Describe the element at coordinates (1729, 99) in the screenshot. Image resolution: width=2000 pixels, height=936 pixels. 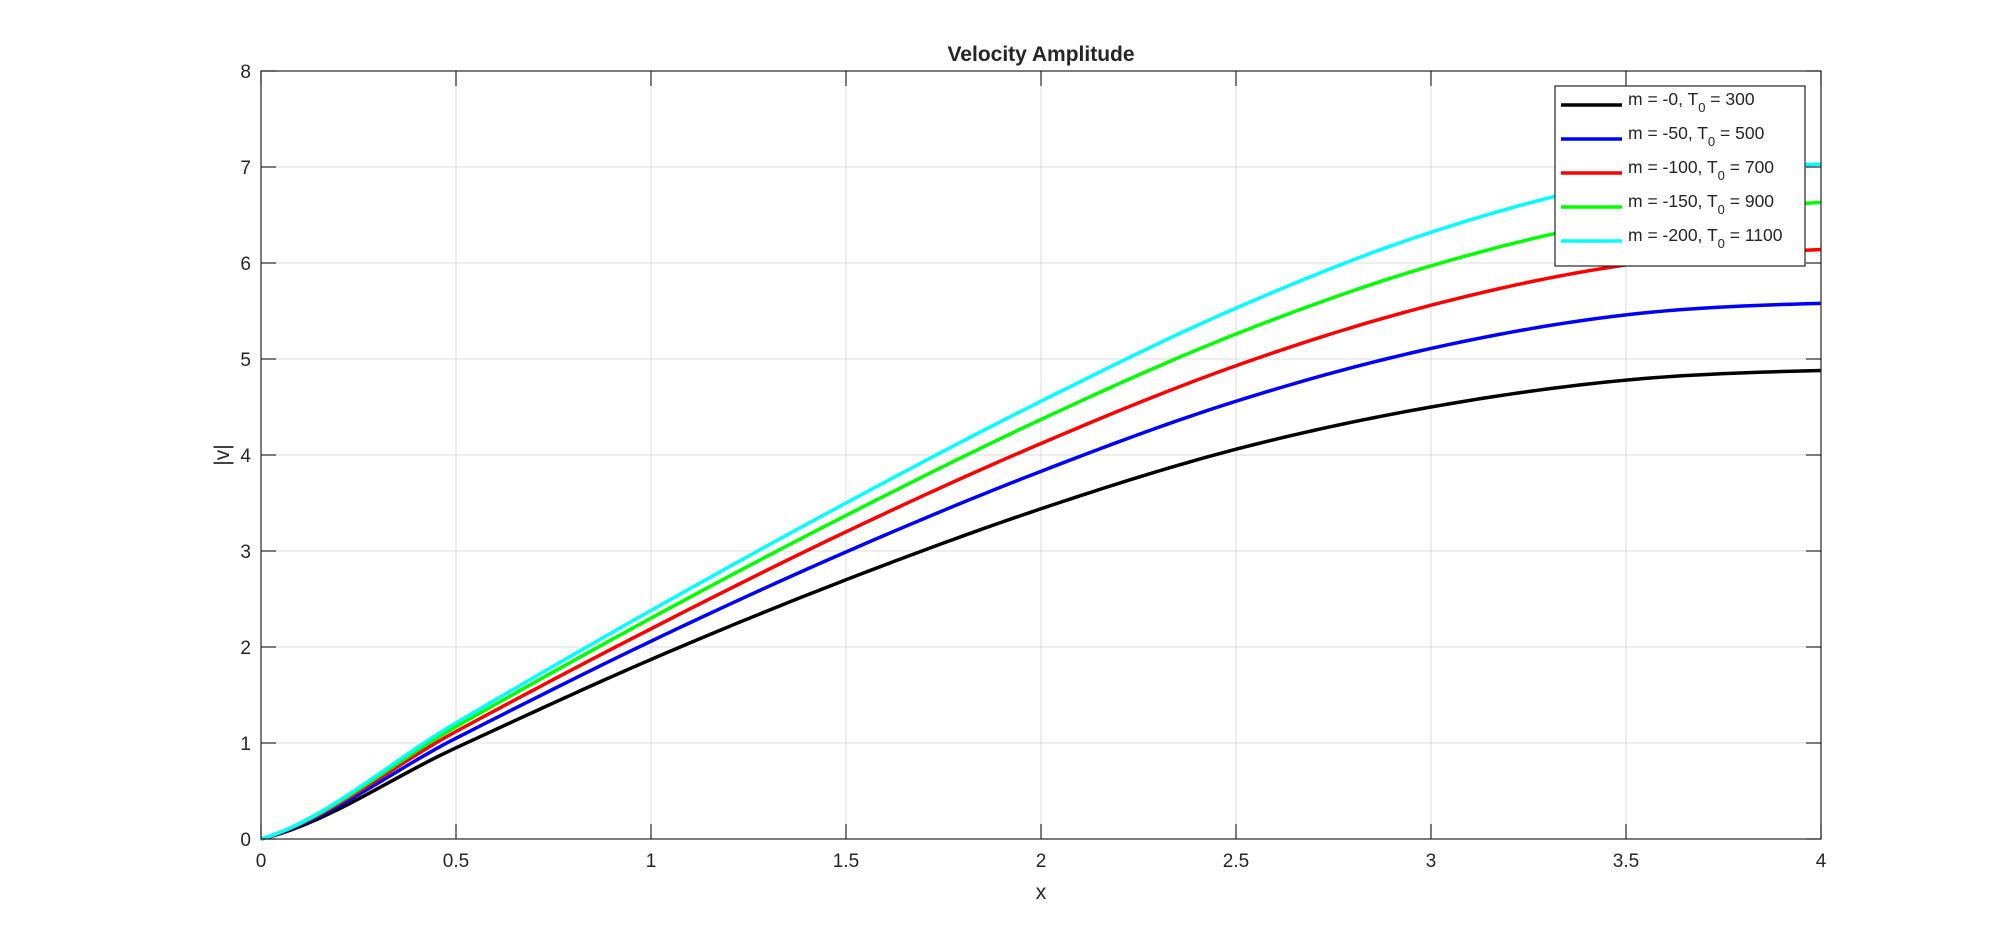
I see `legend-label-value: = 300` at that location.